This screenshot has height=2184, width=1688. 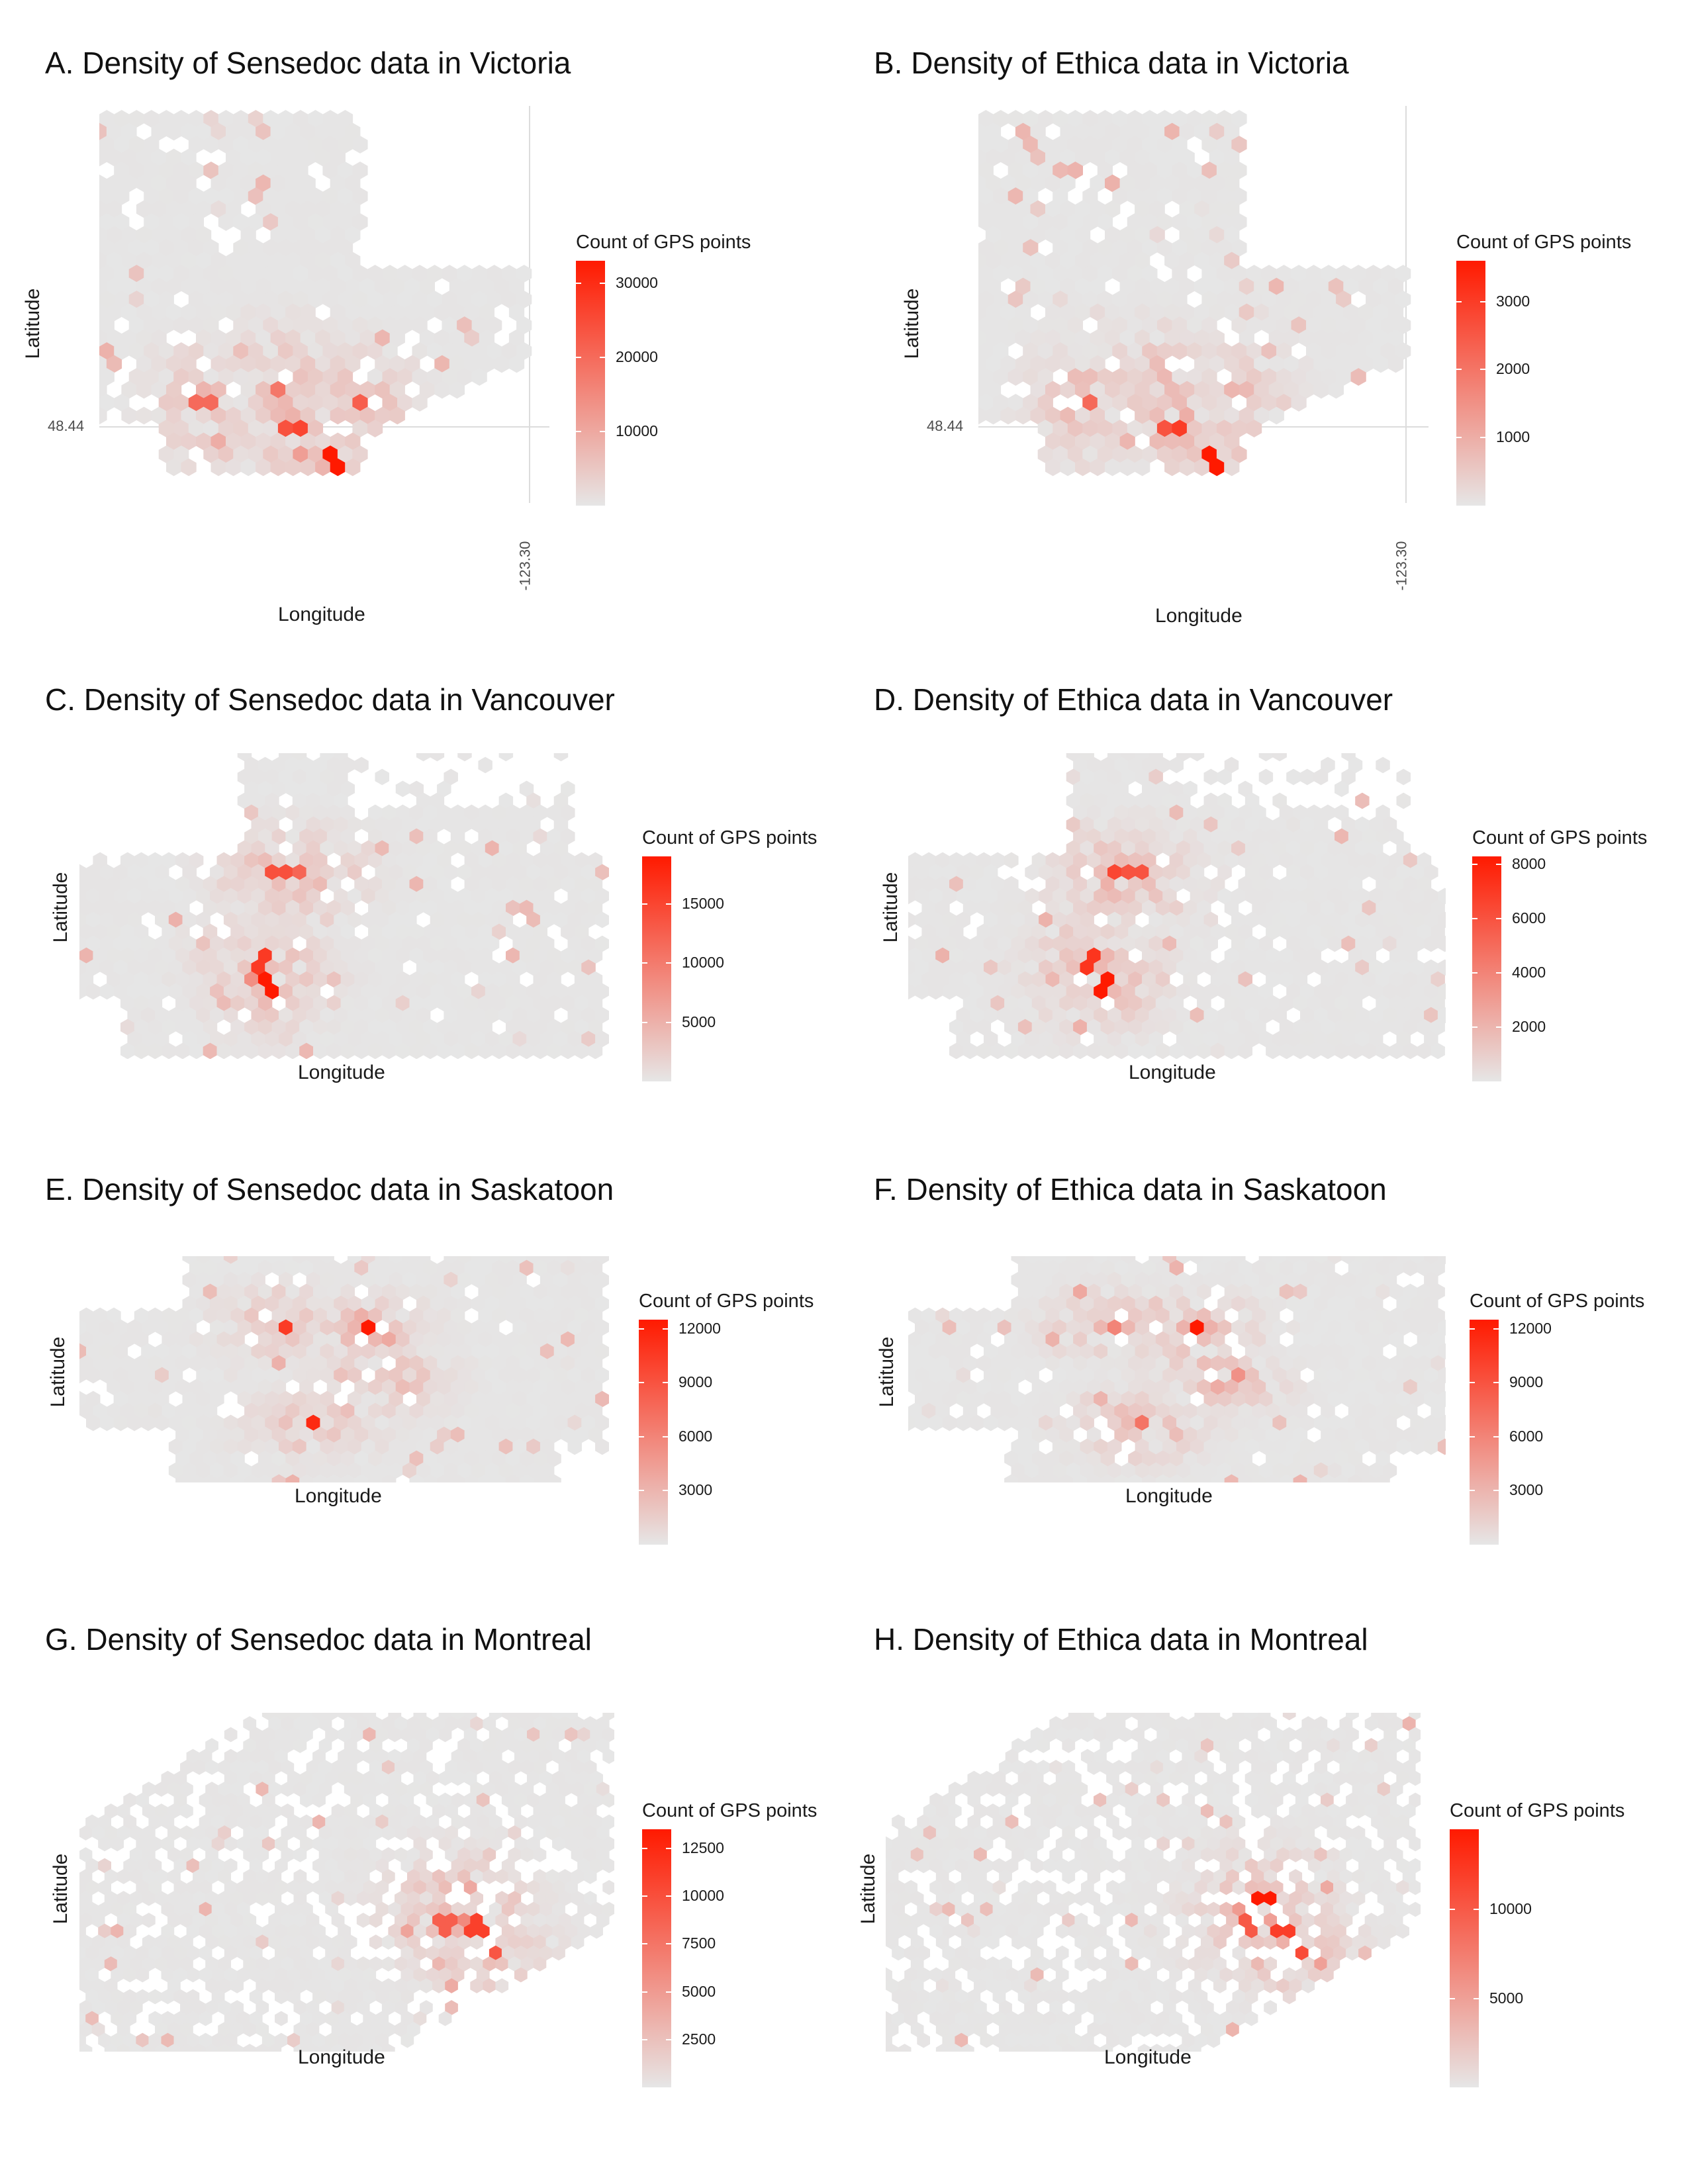 What do you see at coordinates (696, 1436) in the screenshot?
I see `legend-tick-label: 6000` at bounding box center [696, 1436].